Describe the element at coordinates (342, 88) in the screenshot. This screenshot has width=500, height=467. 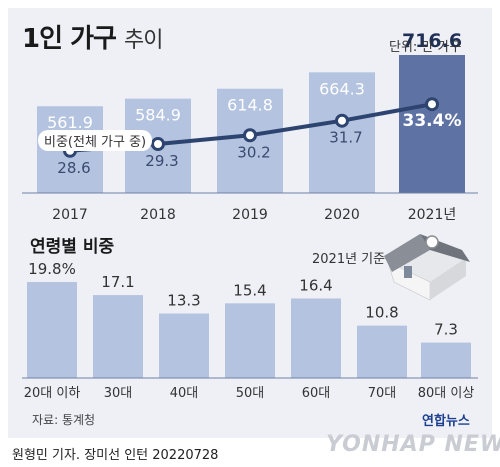
I see `bar-value-label: 664.3` at that location.